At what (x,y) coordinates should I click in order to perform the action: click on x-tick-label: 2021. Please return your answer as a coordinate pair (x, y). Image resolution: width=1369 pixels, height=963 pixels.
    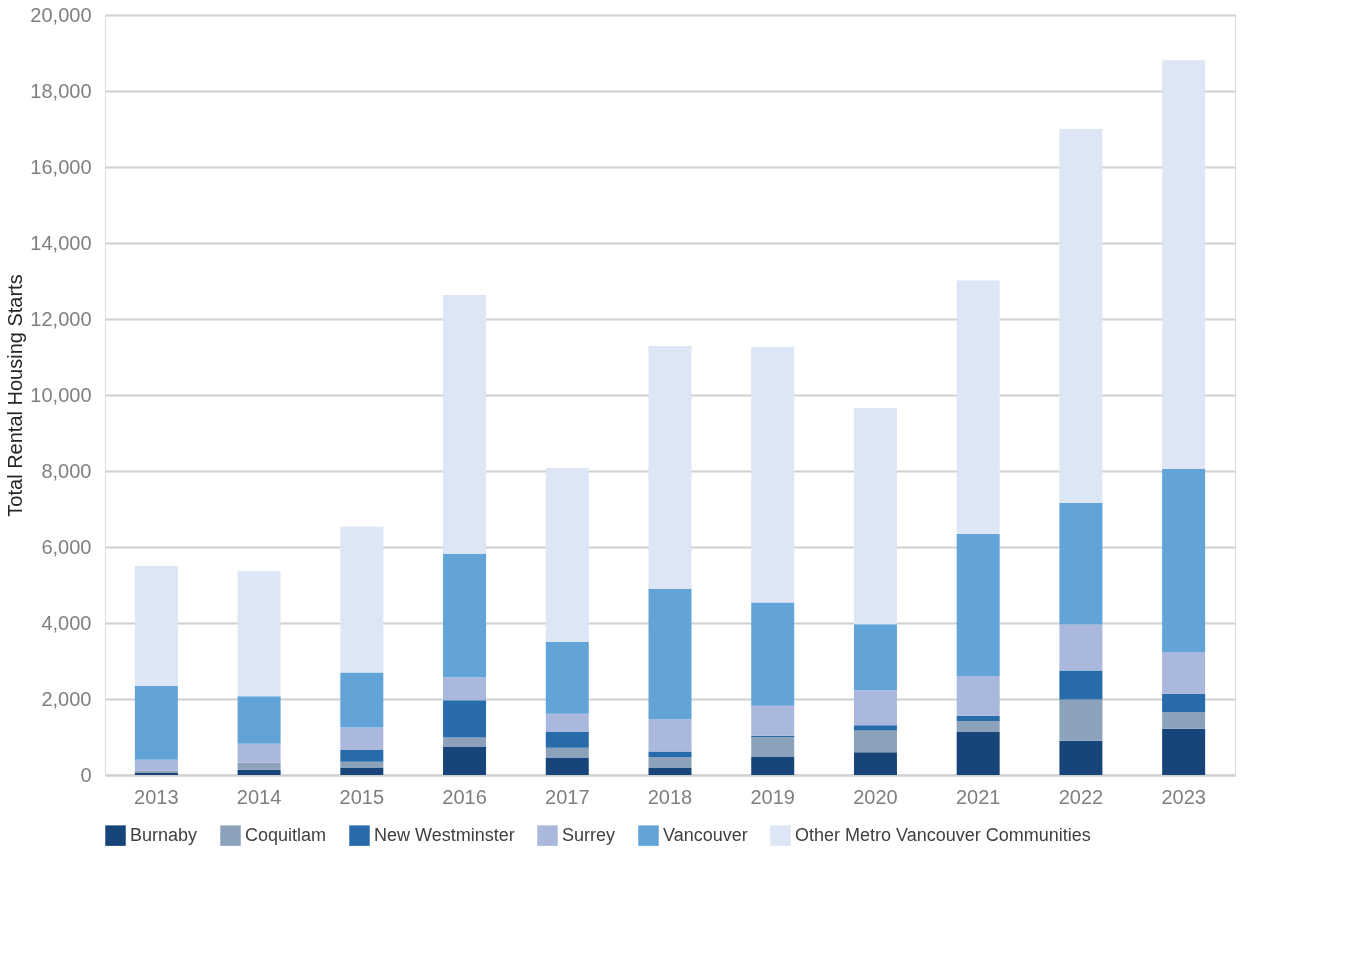
    Looking at the image, I should click on (978, 796).